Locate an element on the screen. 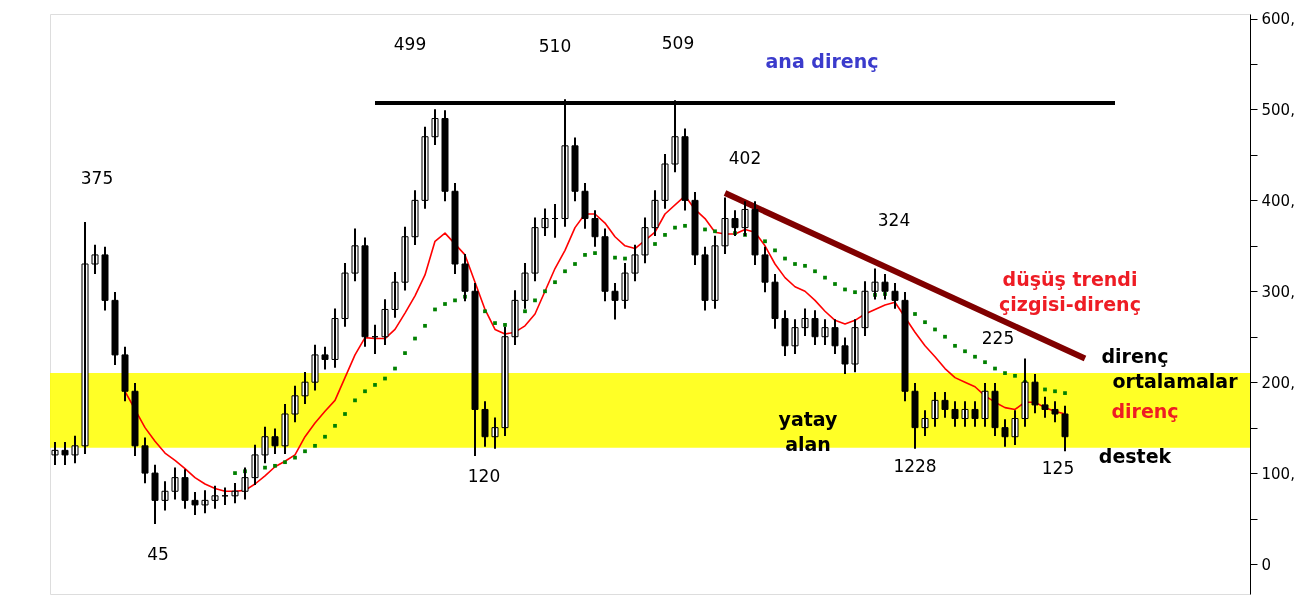 This screenshot has height=598, width=1316. y-tick-label: 500, is located at coordinates (1278, 109).